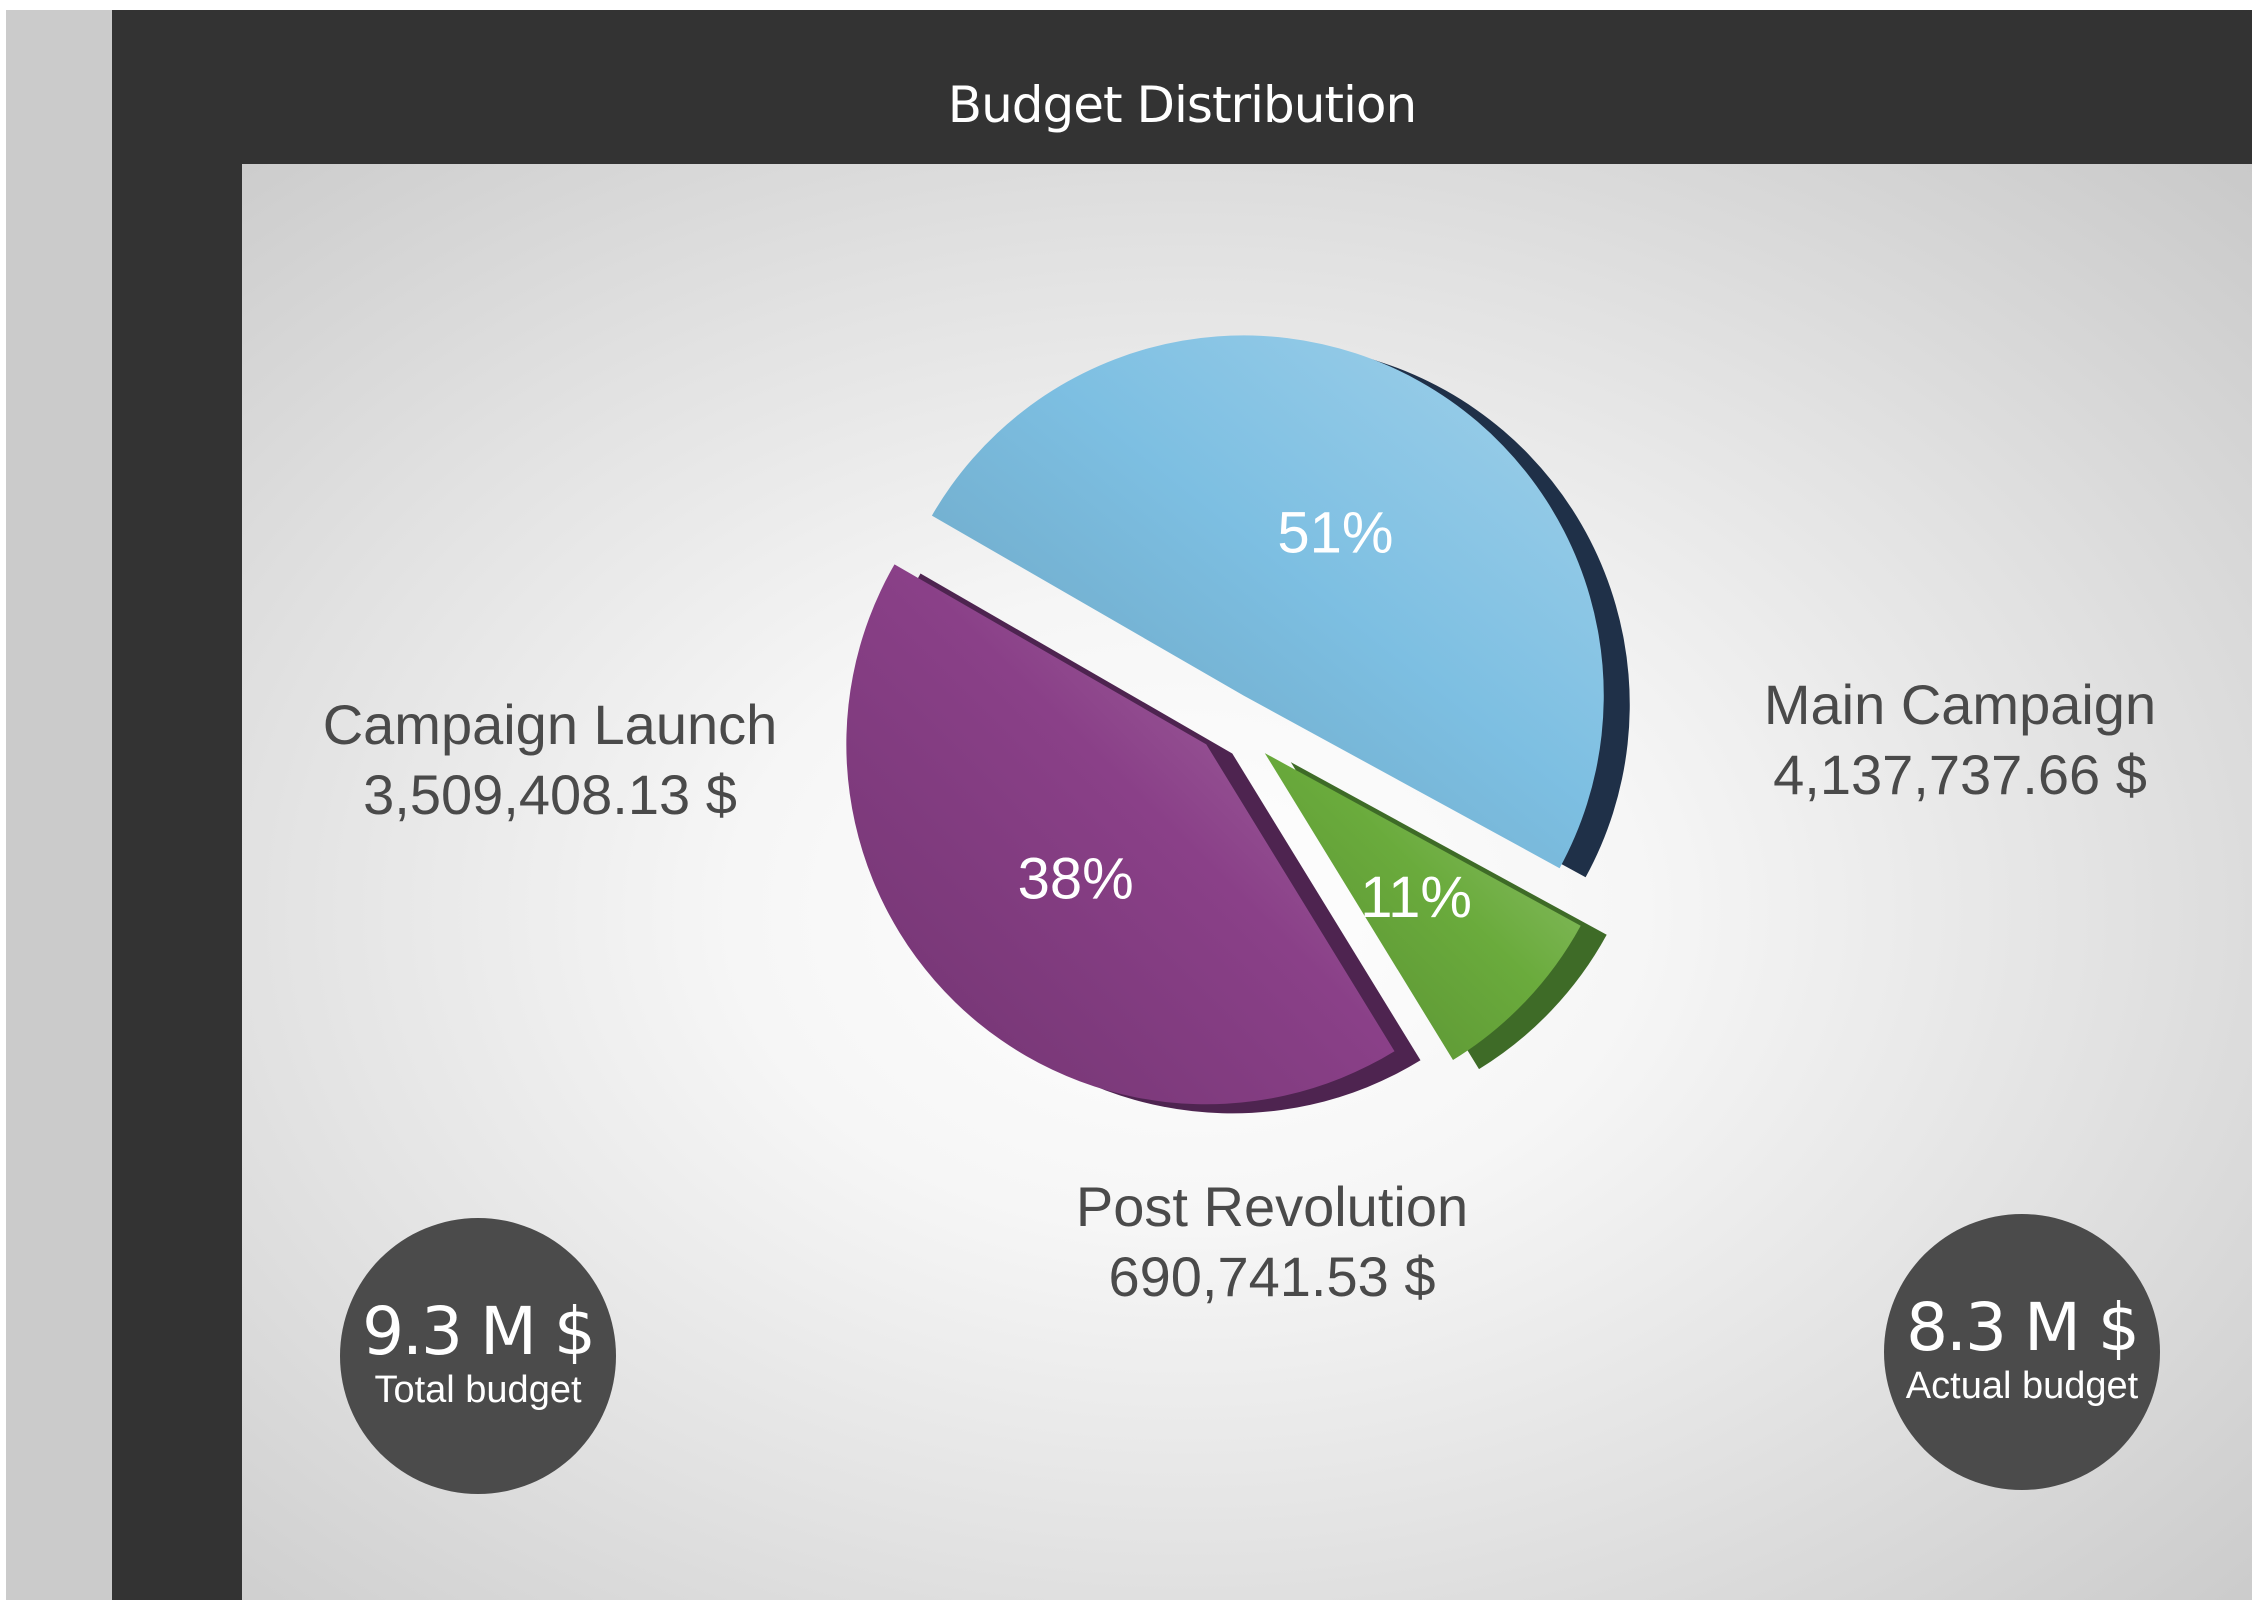  What do you see at coordinates (1272, 1206) in the screenshot?
I see `label-post-revolution-name: Post Revolution` at bounding box center [1272, 1206].